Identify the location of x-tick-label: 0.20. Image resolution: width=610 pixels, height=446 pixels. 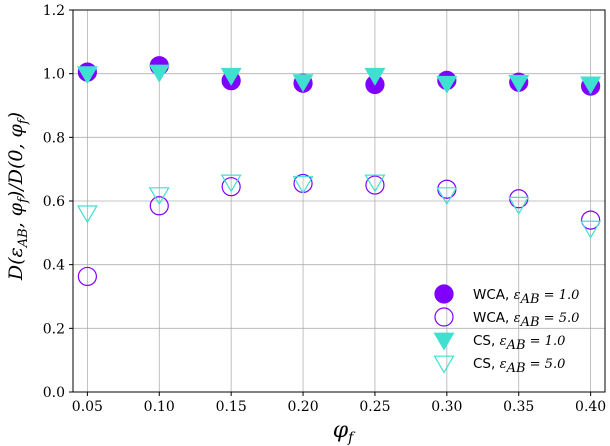
(302, 407).